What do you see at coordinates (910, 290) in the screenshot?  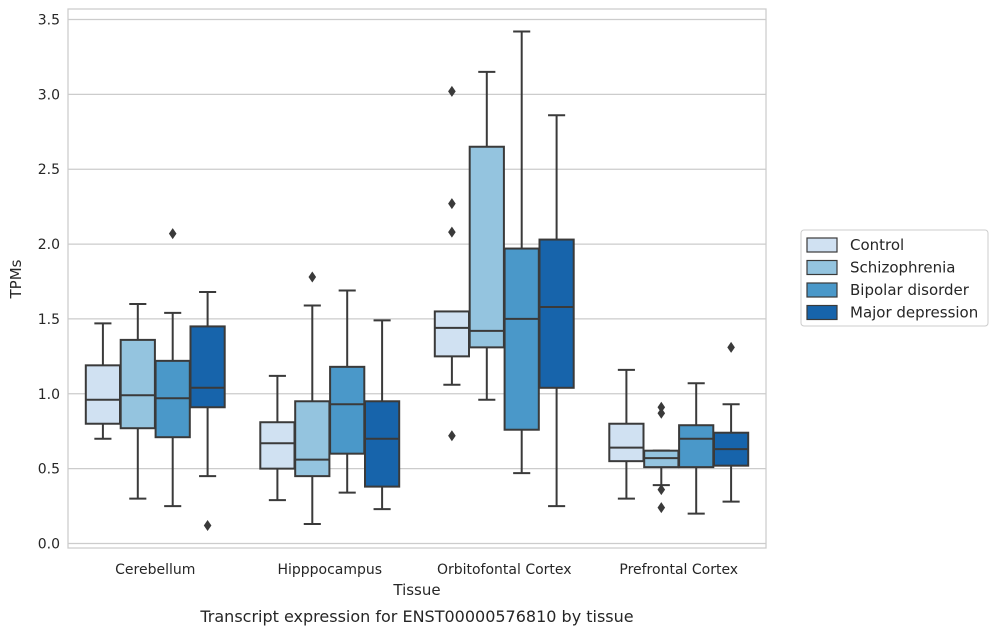 I see `legend-label-bipolar-disorder: Bipolar disorder` at bounding box center [910, 290].